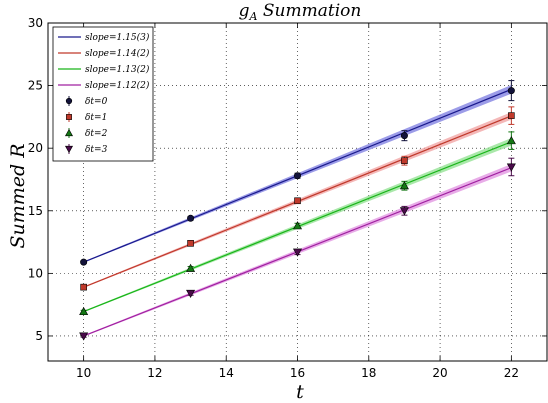 This screenshot has height=403, width=548. I want to click on x-tick-label: 18, so click(368, 373).